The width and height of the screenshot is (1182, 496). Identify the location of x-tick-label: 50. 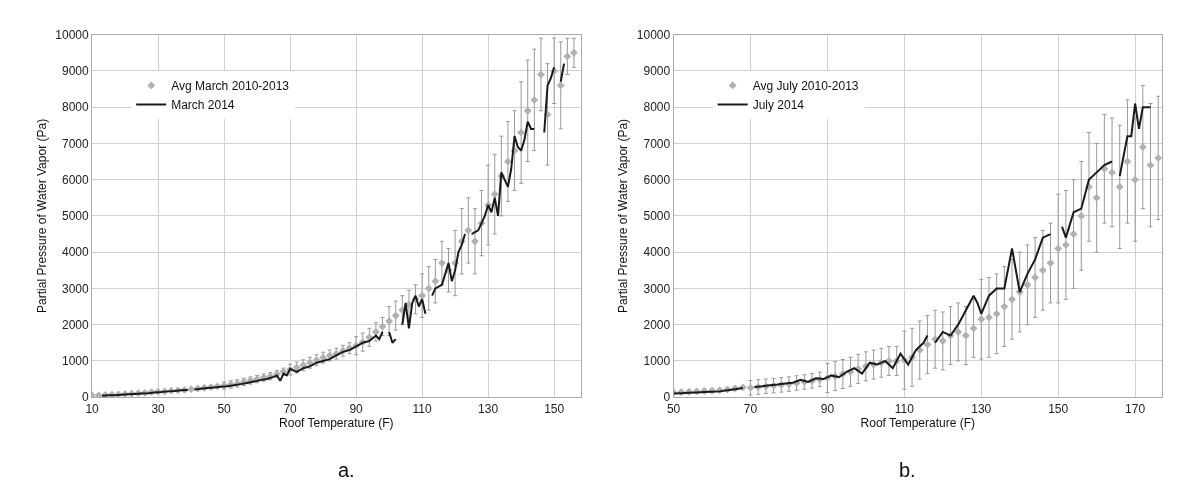
(224, 408).